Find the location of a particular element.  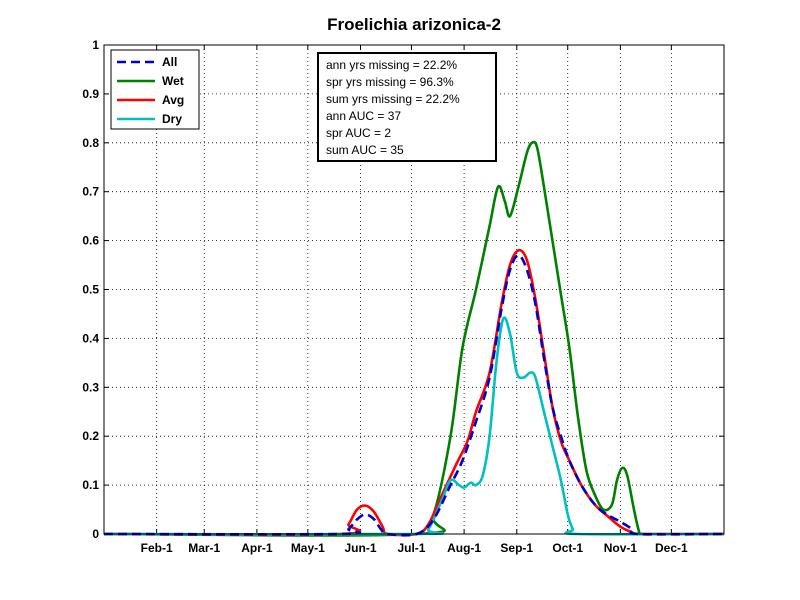

y-tick-label: 0.3 is located at coordinates (90, 387).